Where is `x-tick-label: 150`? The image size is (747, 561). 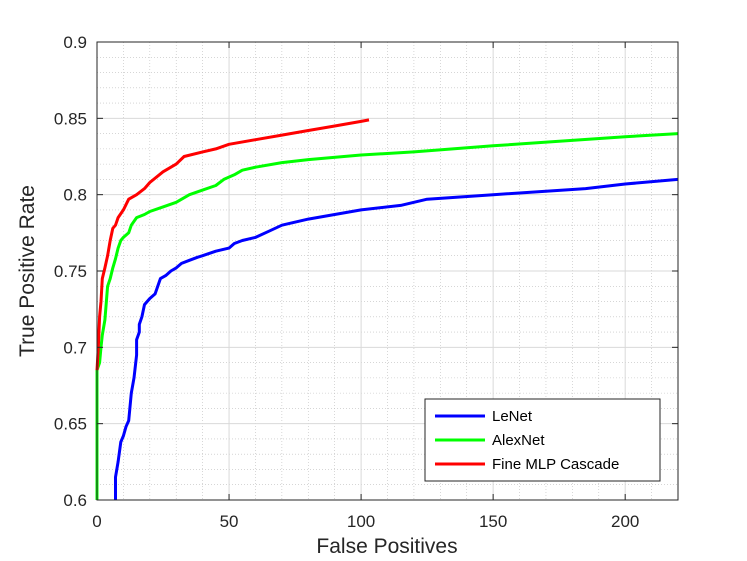 x-tick-label: 150 is located at coordinates (493, 521).